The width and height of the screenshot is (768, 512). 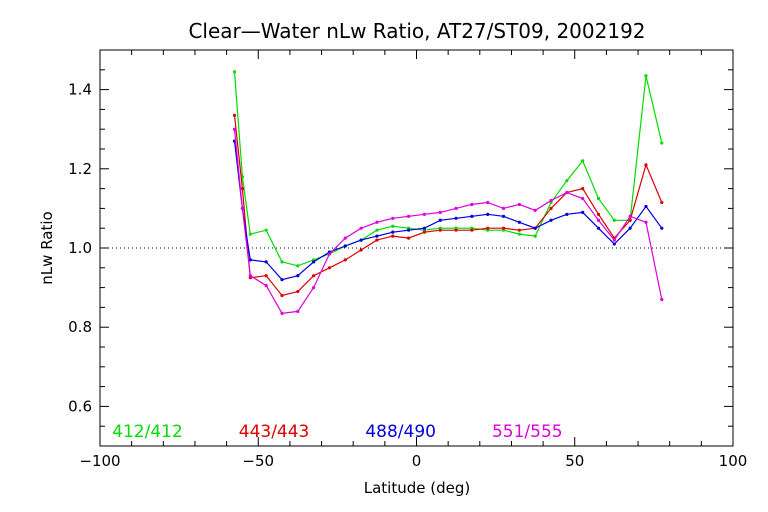 What do you see at coordinates (80, 169) in the screenshot?
I see `y-tick-label: 1.2` at bounding box center [80, 169].